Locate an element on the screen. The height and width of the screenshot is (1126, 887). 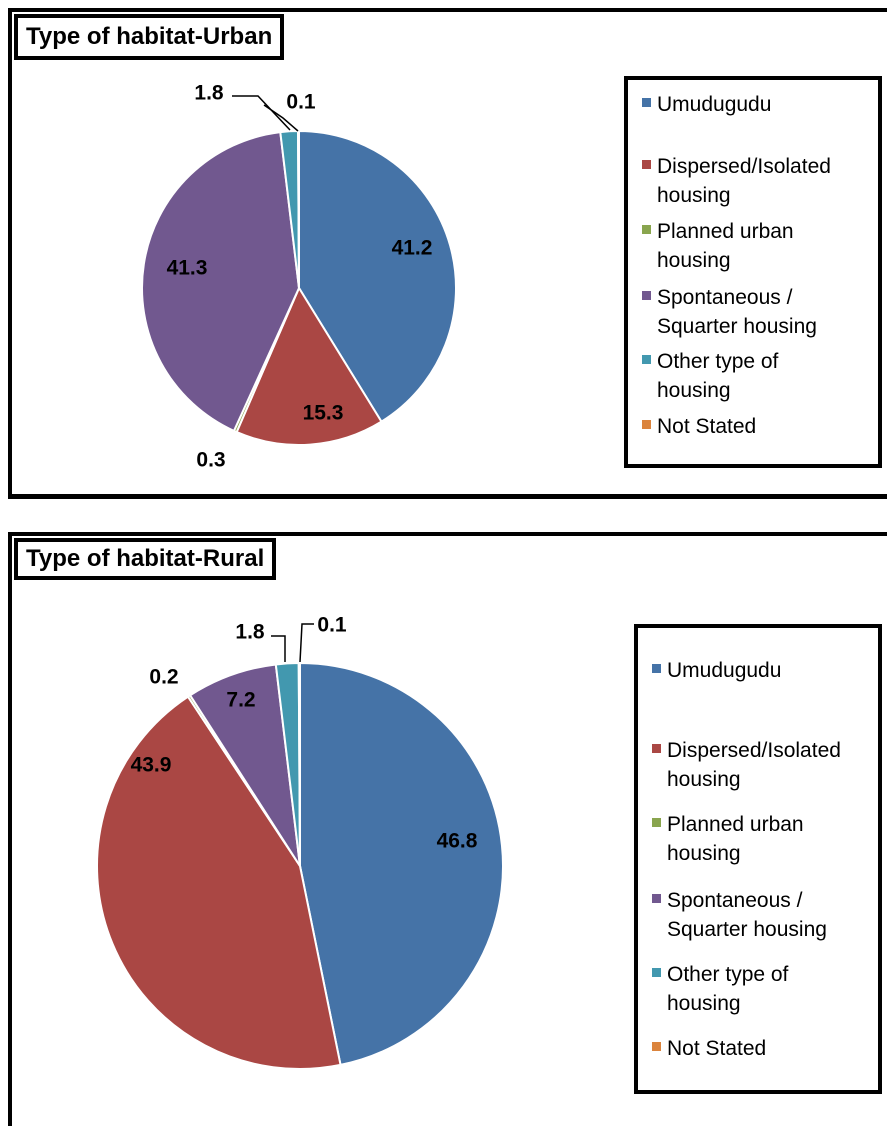
urban-frame-left is located at coordinates (10, 252).